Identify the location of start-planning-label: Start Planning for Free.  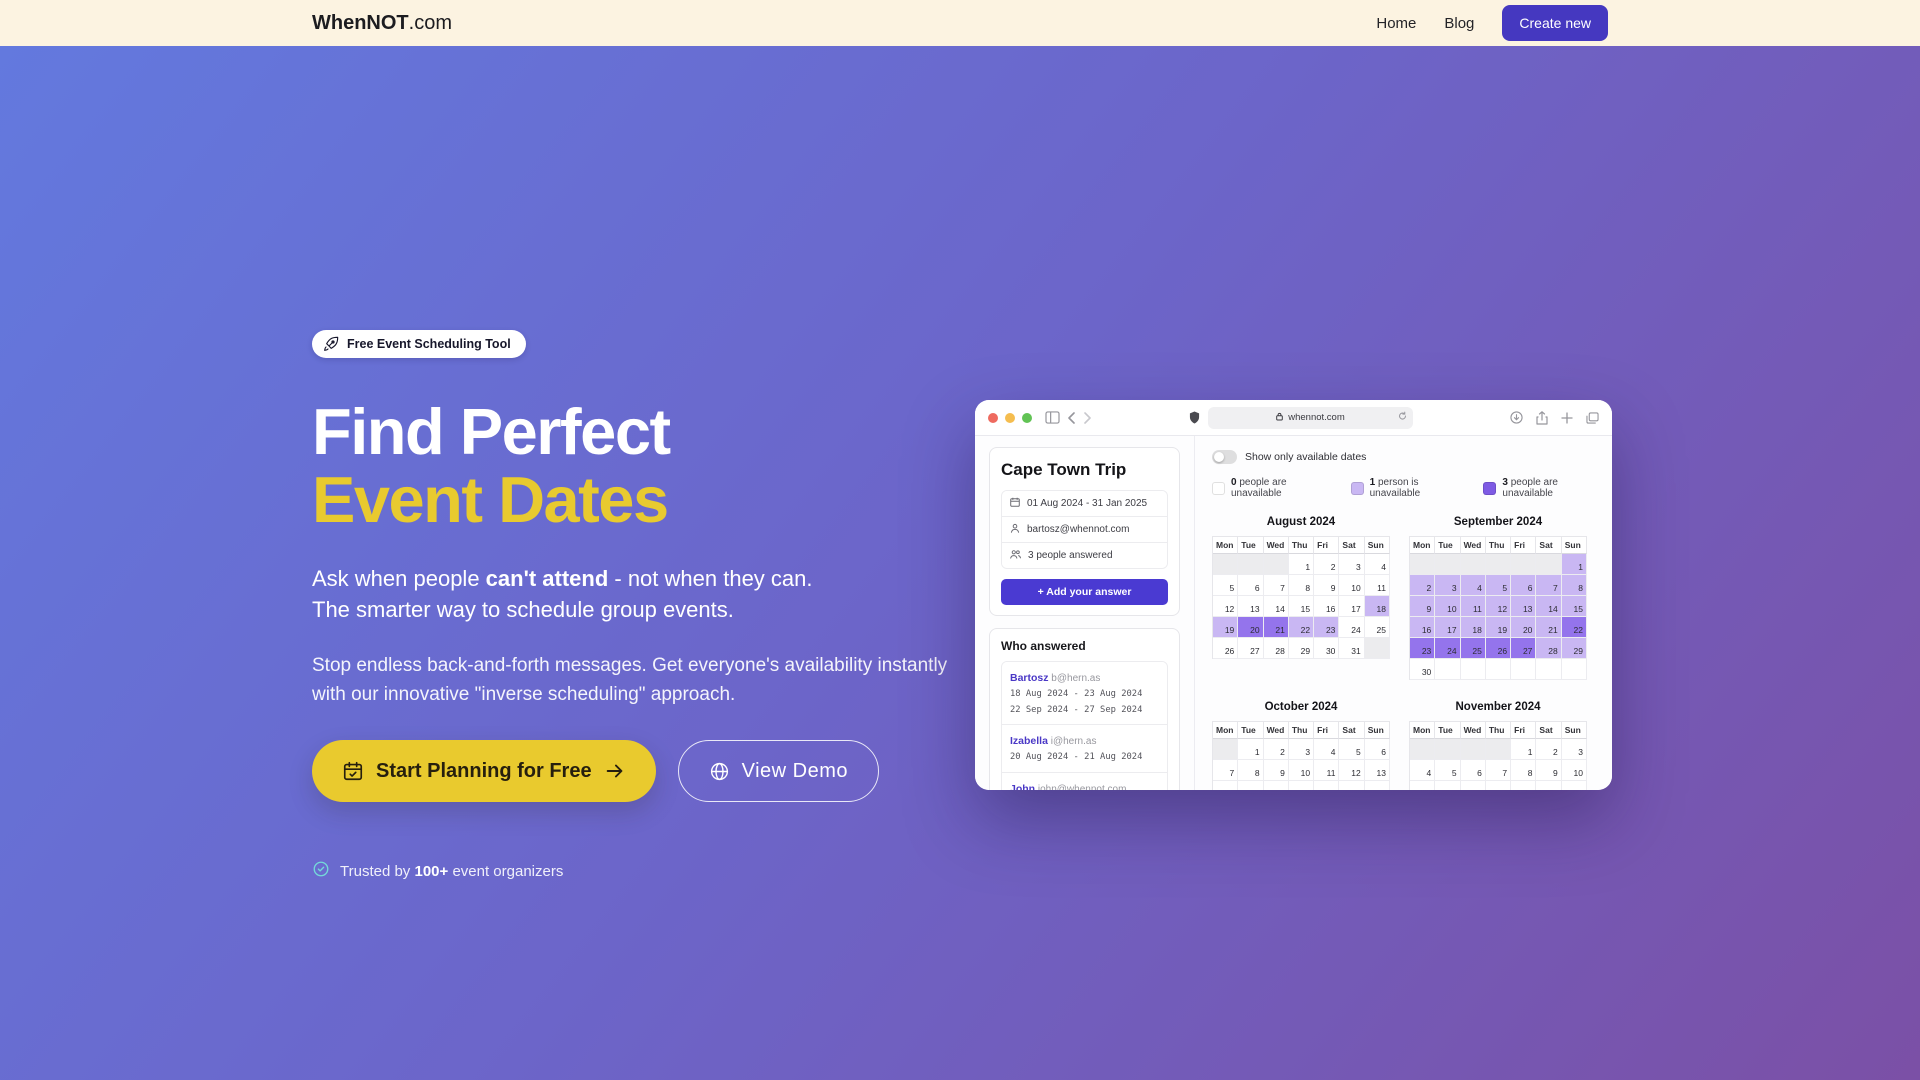
(484, 770).